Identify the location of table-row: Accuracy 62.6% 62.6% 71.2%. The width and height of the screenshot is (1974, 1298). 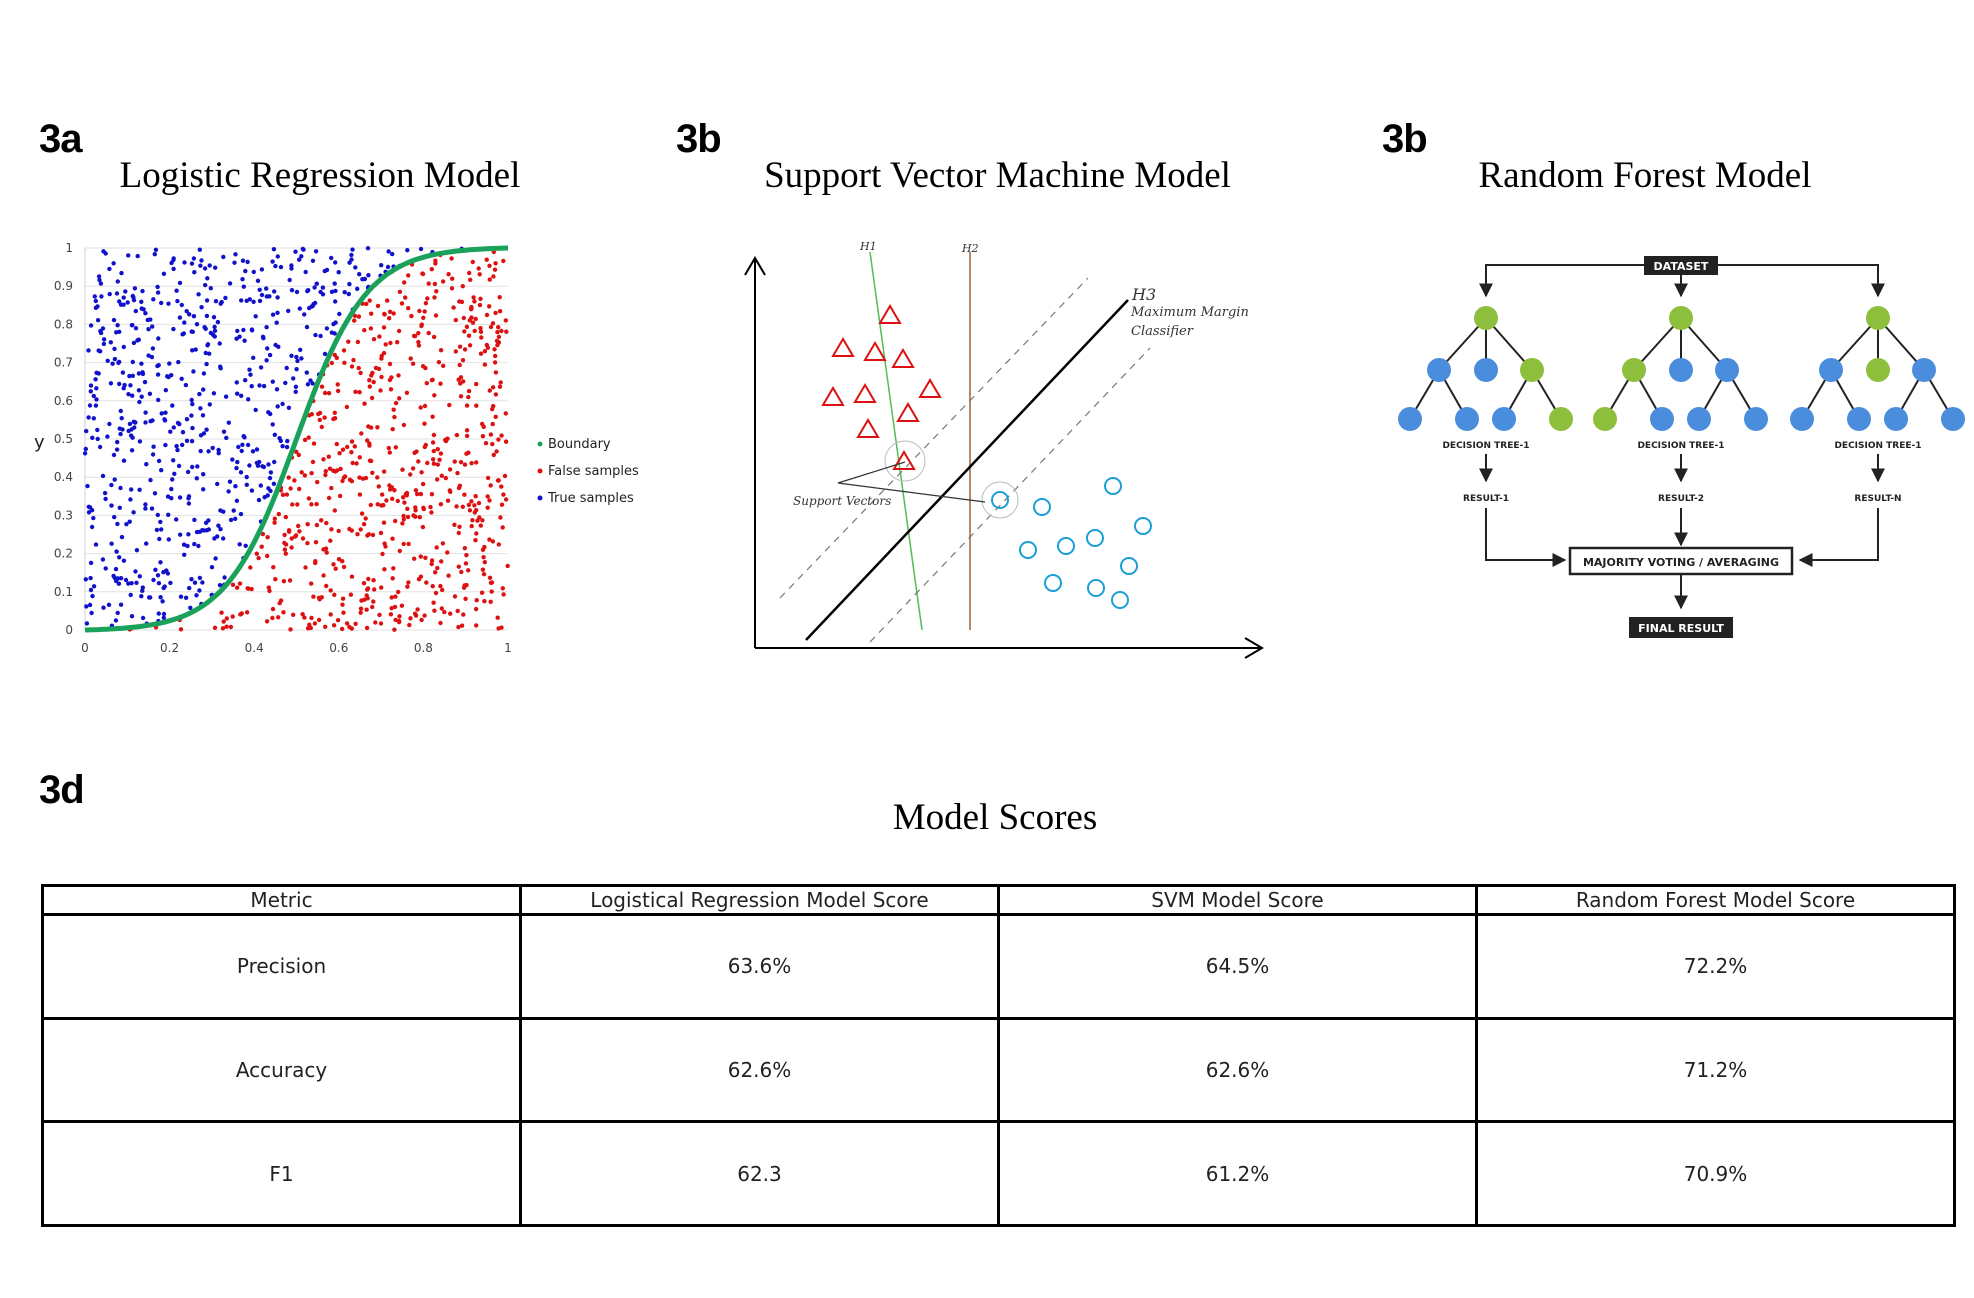
(998, 1070).